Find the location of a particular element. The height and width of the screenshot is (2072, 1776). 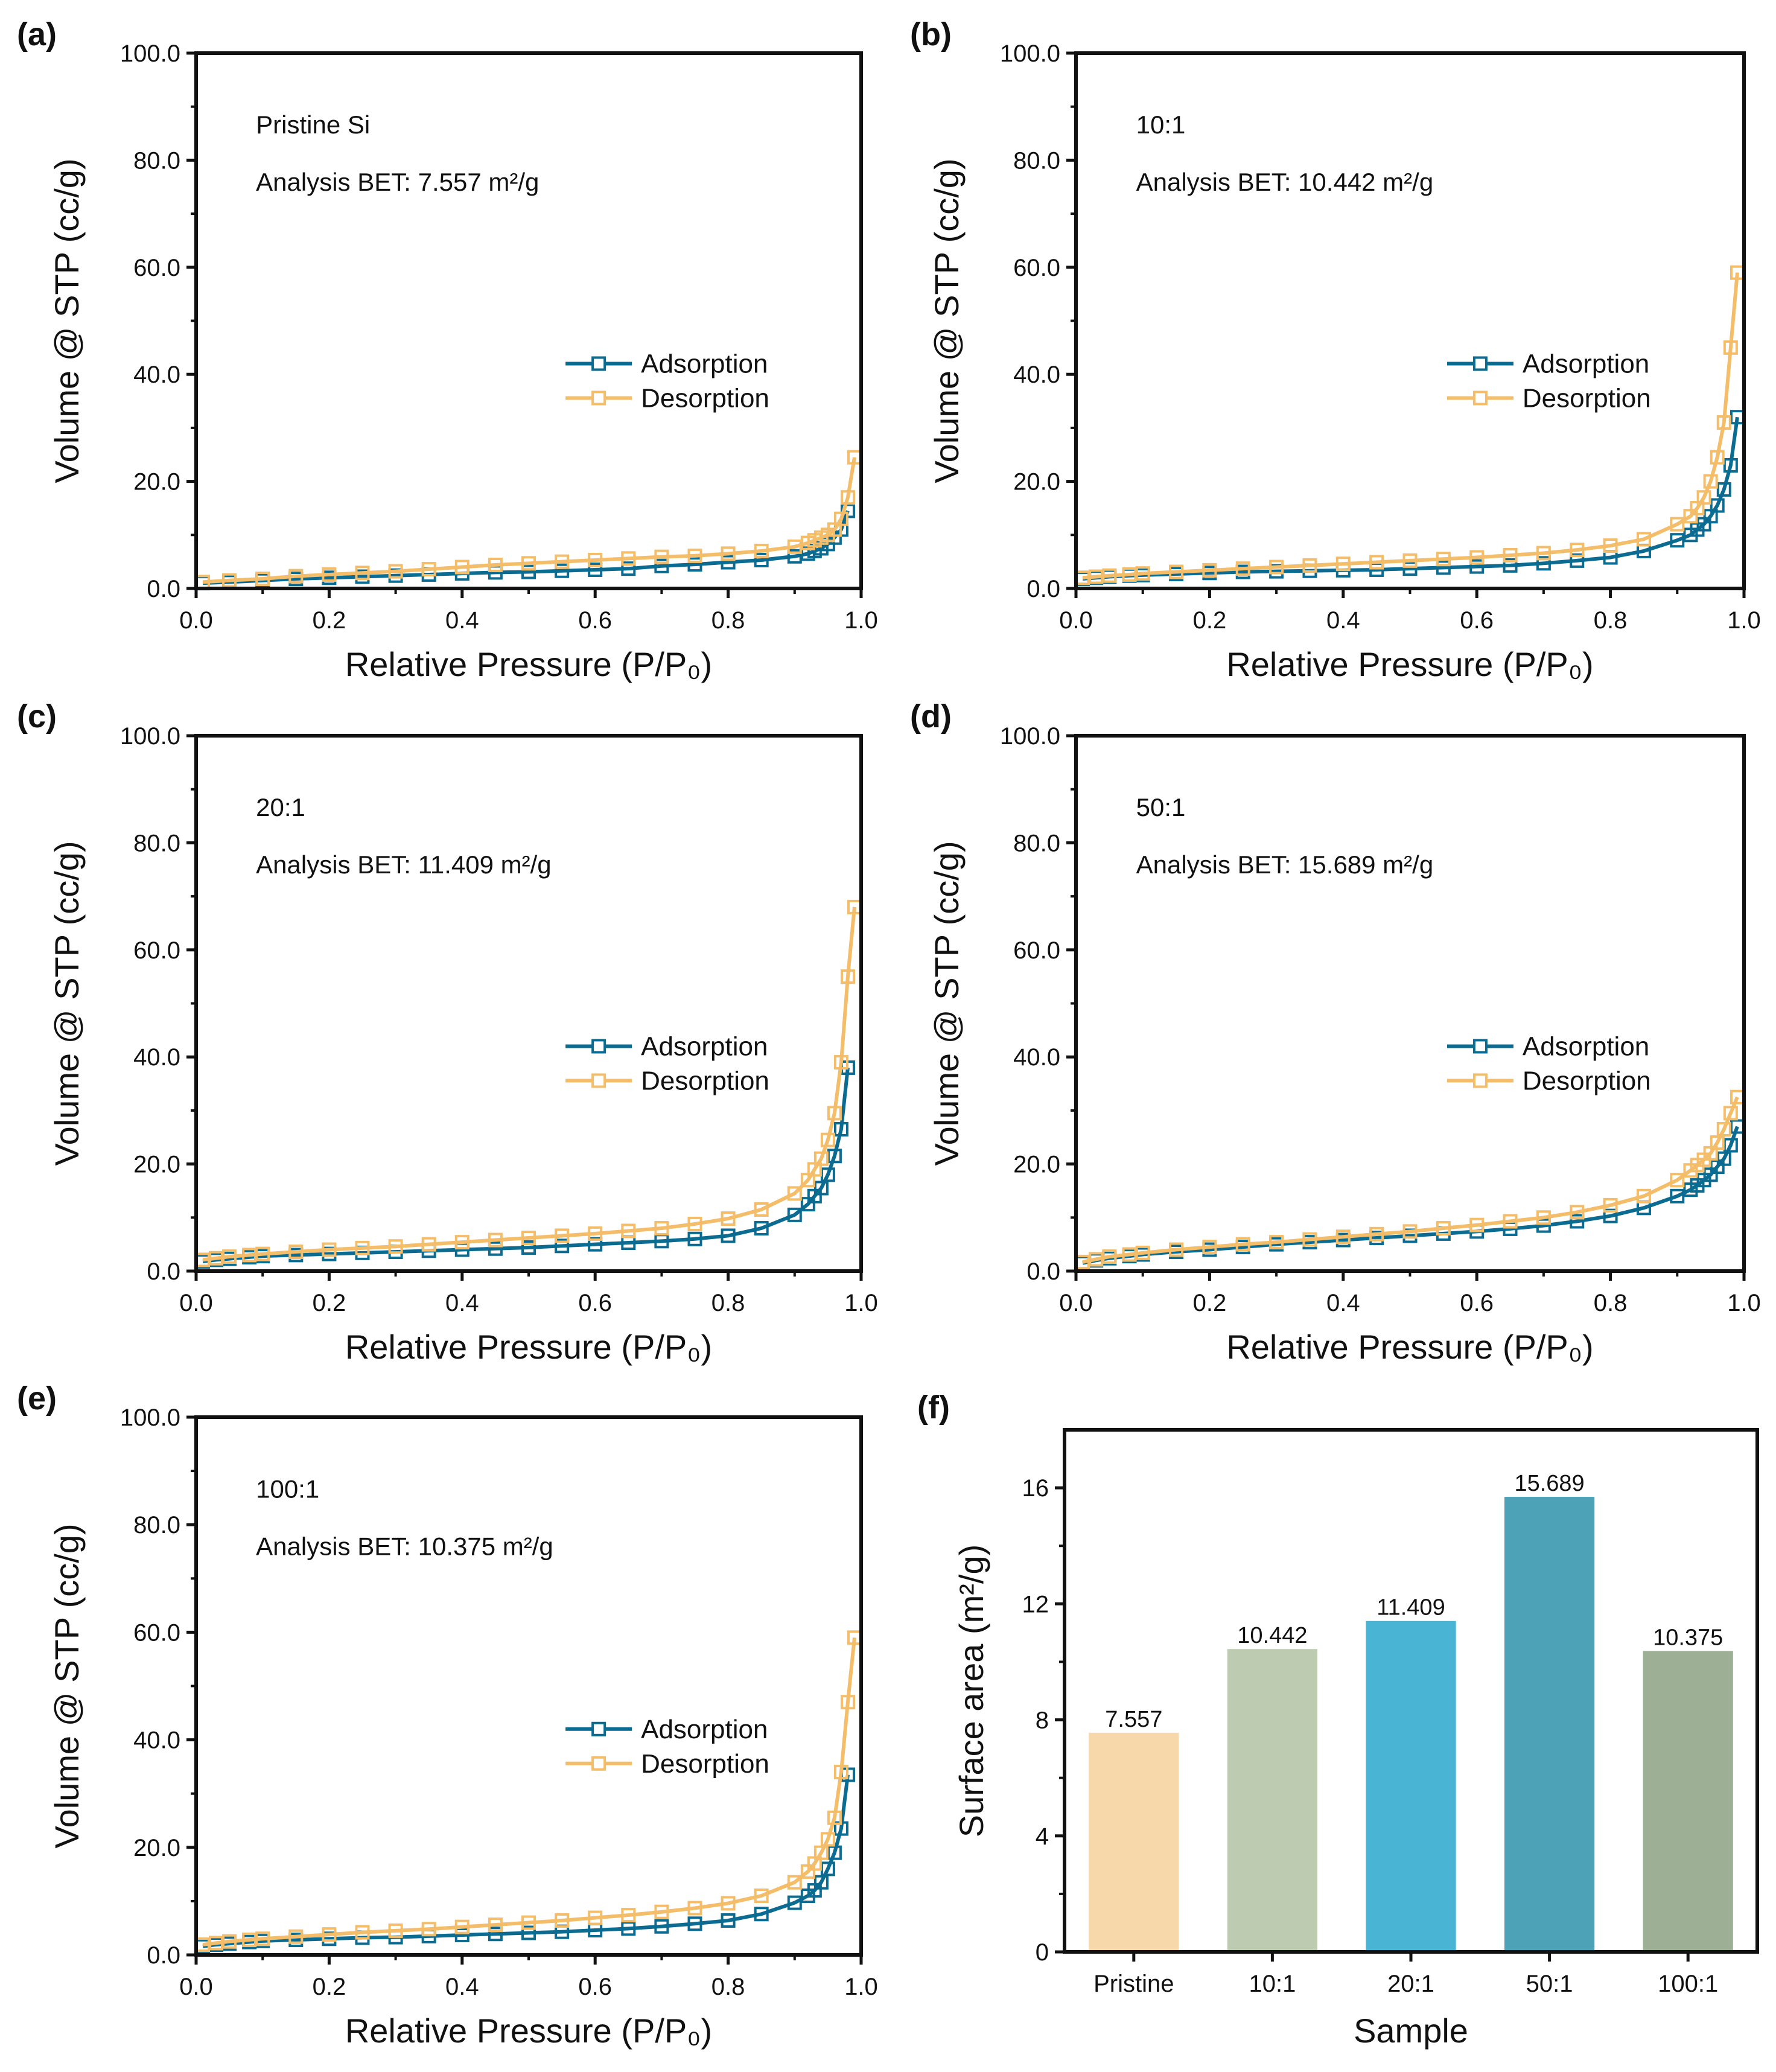

panel-label: (b) is located at coordinates (931, 34).